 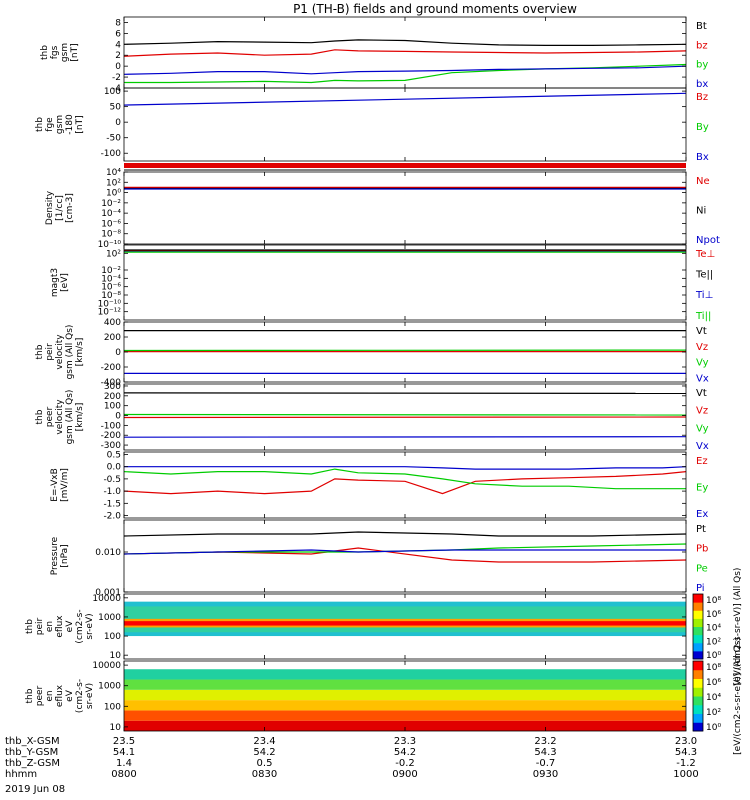 I want to click on y-axis-label: peir, so click(x=50, y=352).